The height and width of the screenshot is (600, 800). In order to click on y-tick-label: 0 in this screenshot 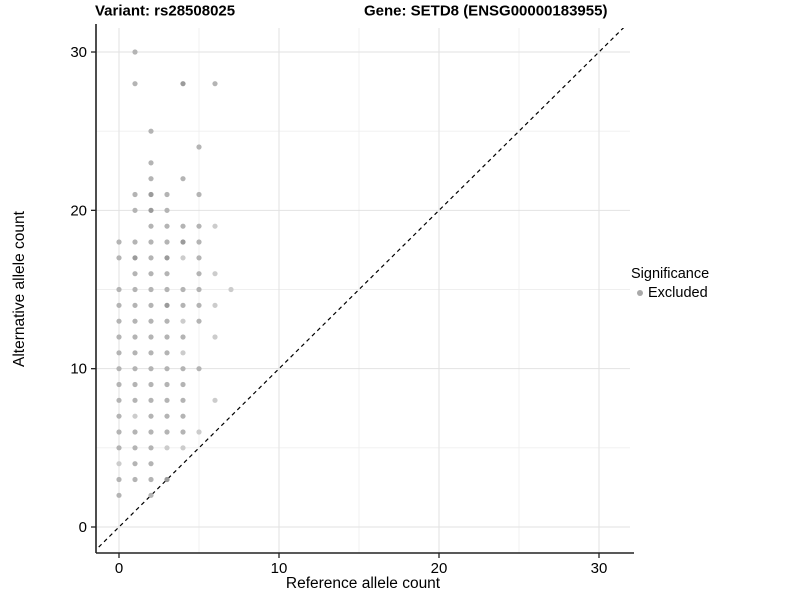, I will do `click(83, 527)`.